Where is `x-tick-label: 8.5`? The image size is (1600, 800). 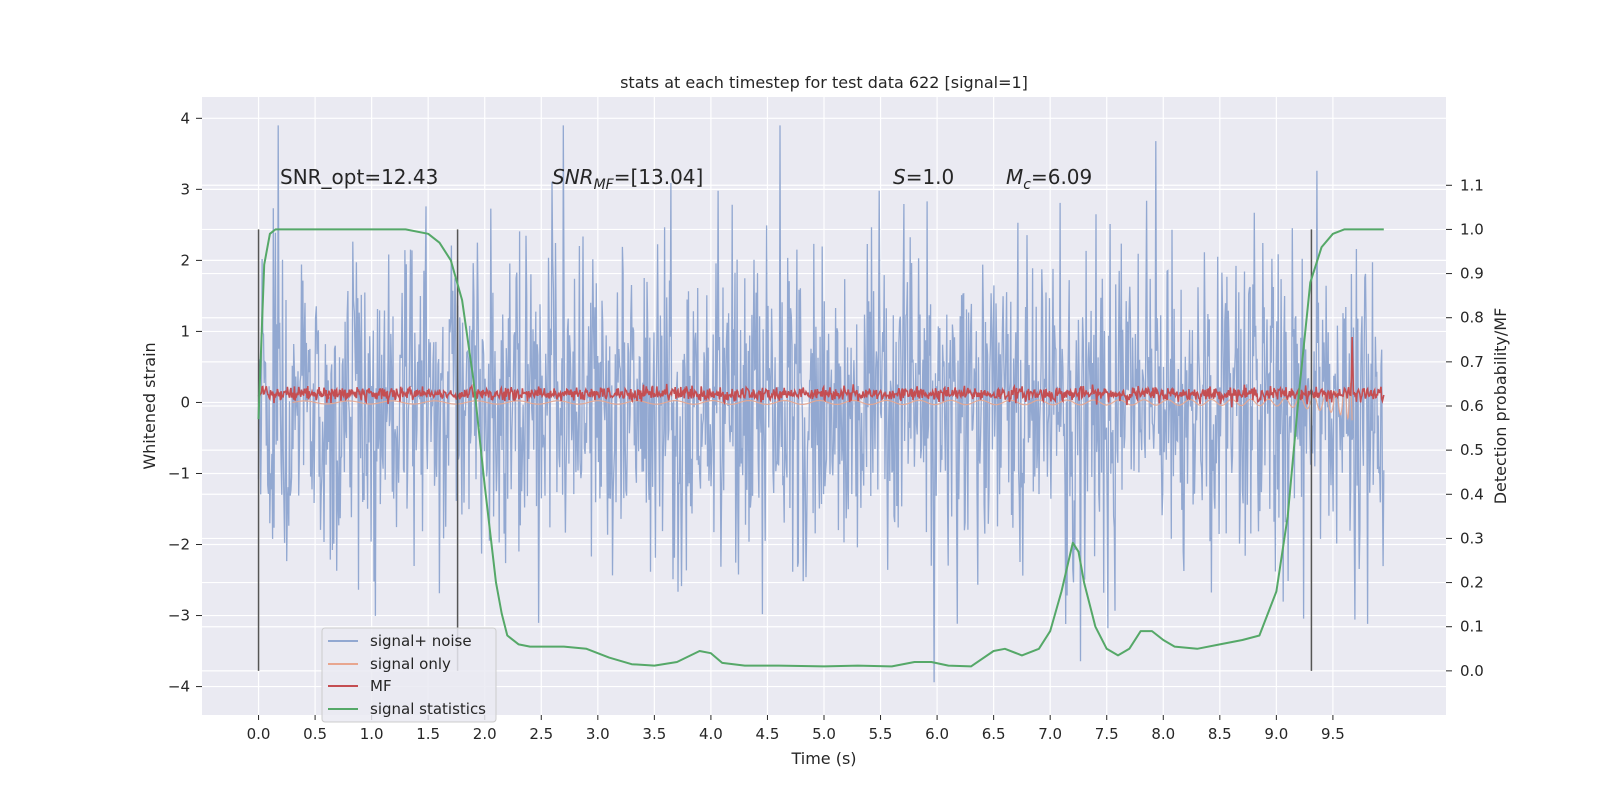
x-tick-label: 8.5 is located at coordinates (1220, 734).